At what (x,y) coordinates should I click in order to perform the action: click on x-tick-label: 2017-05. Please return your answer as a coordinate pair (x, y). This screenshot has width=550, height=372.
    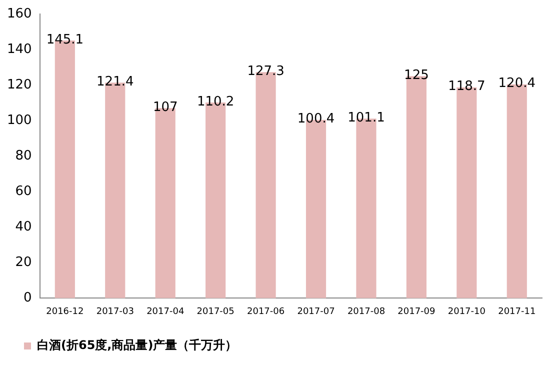
    Looking at the image, I should click on (215, 311).